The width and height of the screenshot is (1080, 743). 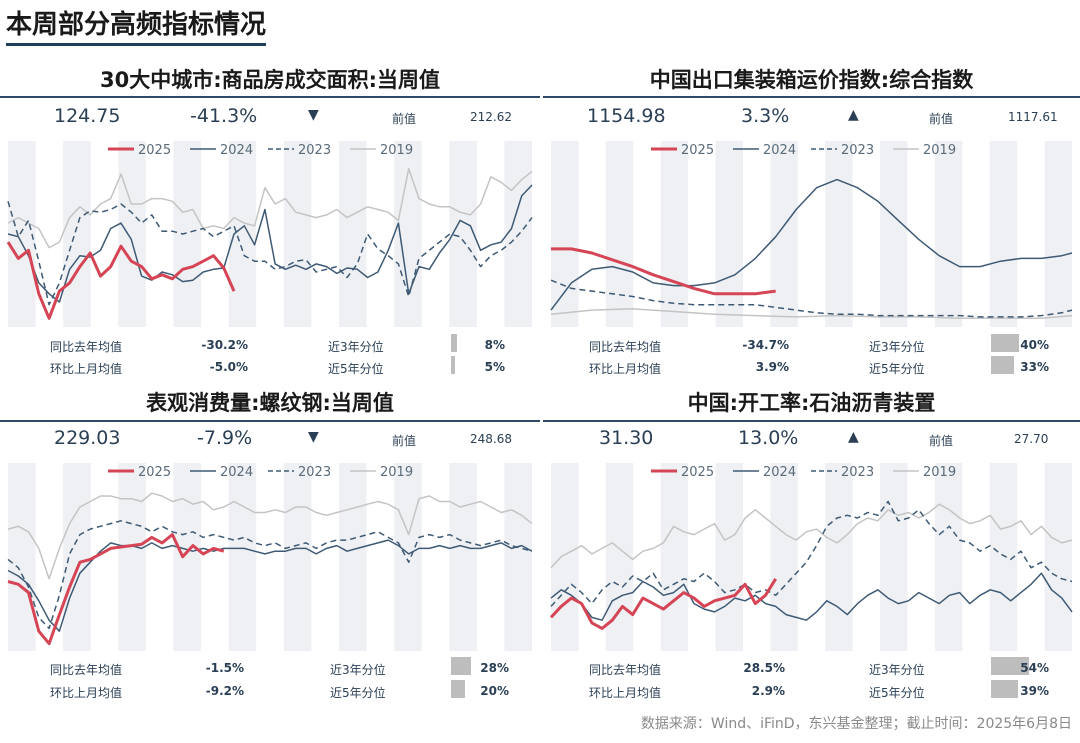 I want to click on source-note: 数据来源：Wind、iFinD，东兴基金整理；截止时间：2025年6月8日, so click(x=856, y=724).